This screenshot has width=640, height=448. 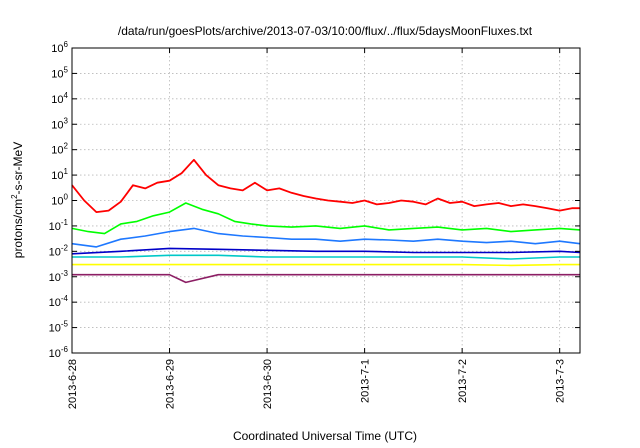 I want to click on y-tick-label: 10², so click(x=59, y=149).